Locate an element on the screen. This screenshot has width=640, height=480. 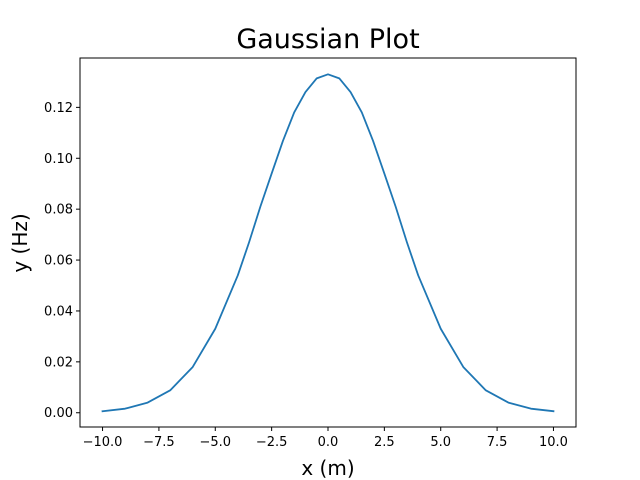
y-tick-label: 0.08 is located at coordinates (58, 210).